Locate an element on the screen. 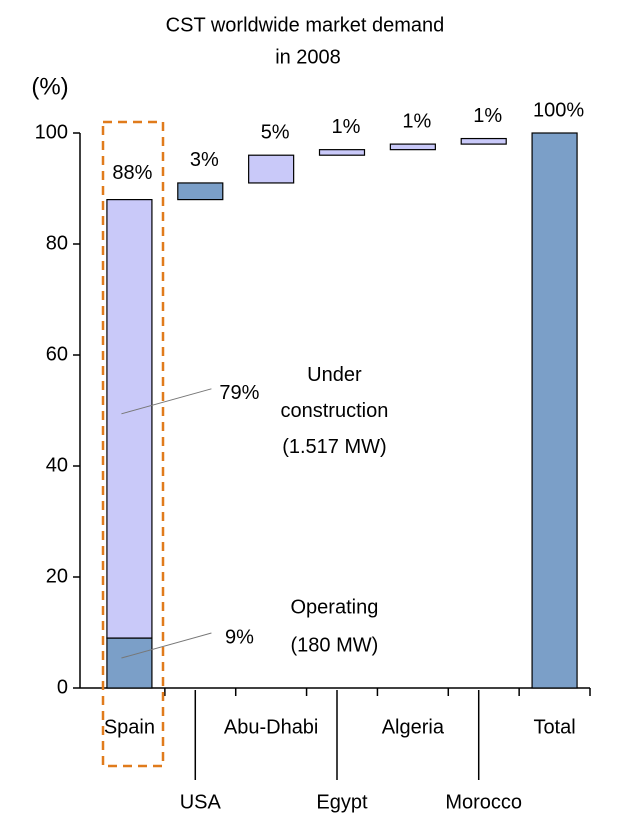 The height and width of the screenshot is (816, 618). chart-subtitle: in 2008 is located at coordinates (308, 57).